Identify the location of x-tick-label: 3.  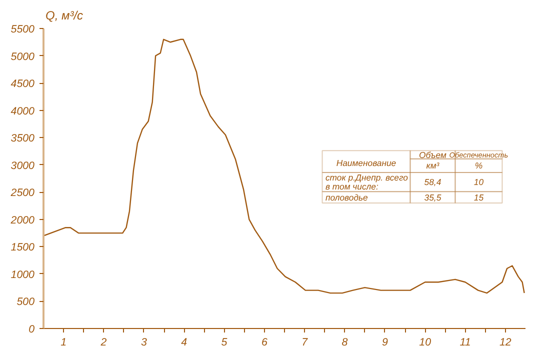
(143, 342).